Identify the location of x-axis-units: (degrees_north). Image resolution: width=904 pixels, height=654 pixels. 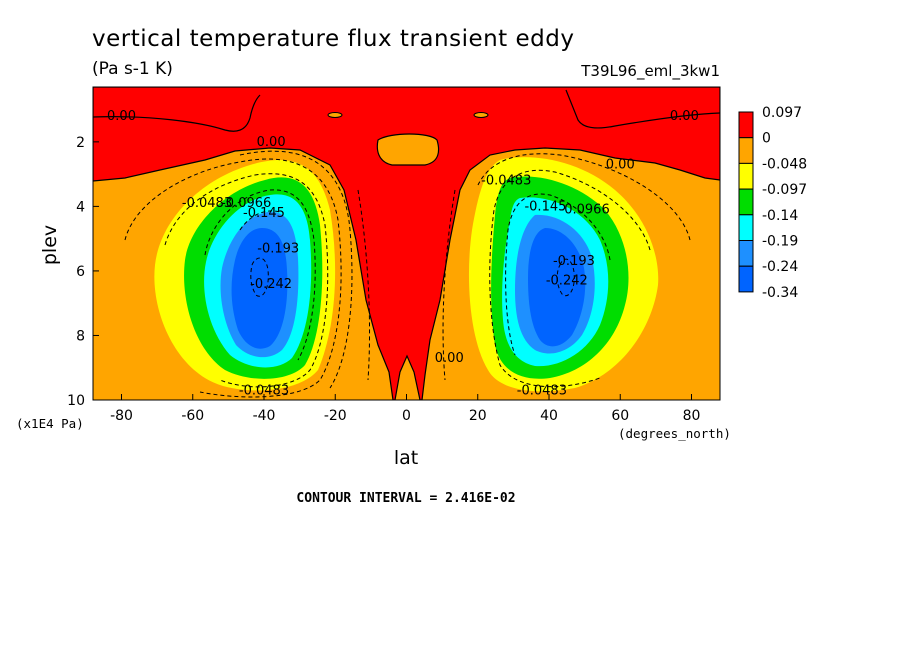
(674, 433).